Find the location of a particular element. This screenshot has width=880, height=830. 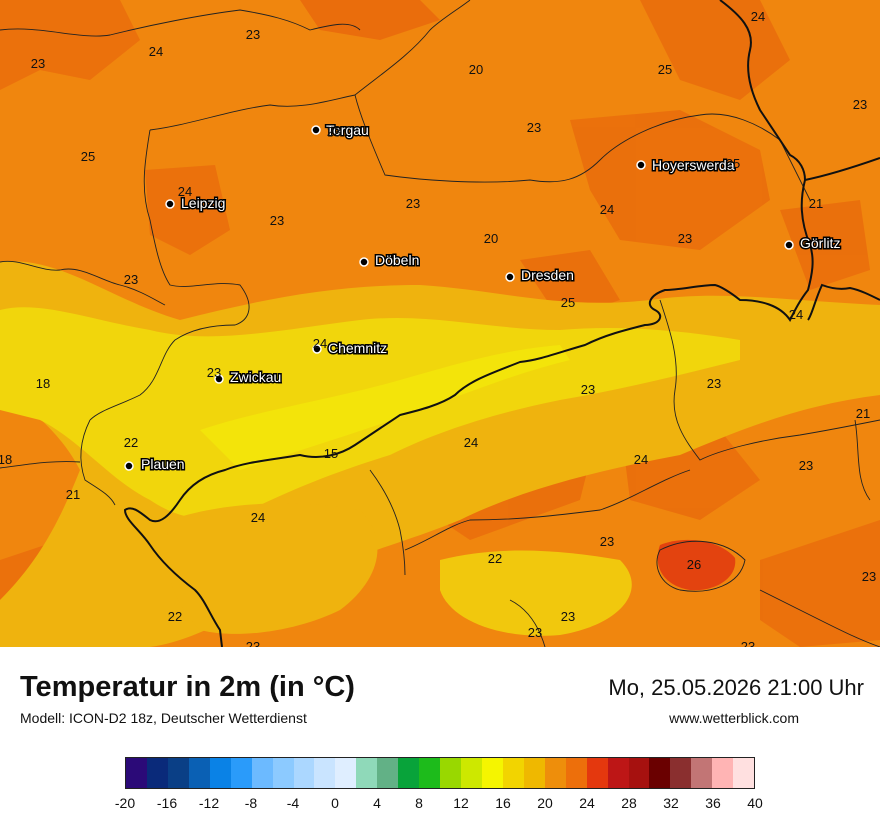

city-leipzig: Leipzig is located at coordinates (196, 203).